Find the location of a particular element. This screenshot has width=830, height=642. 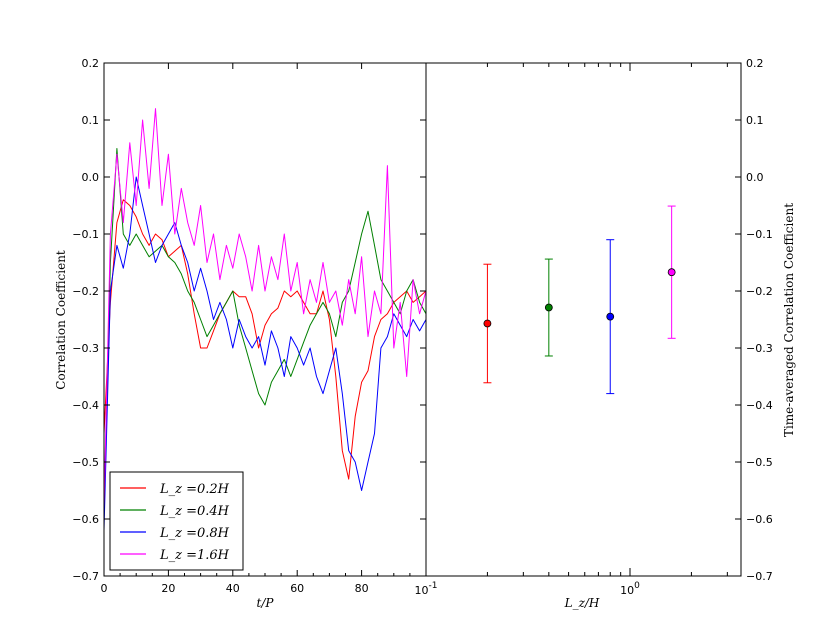

left-ytick-label: −0.5 is located at coordinates (85, 462).